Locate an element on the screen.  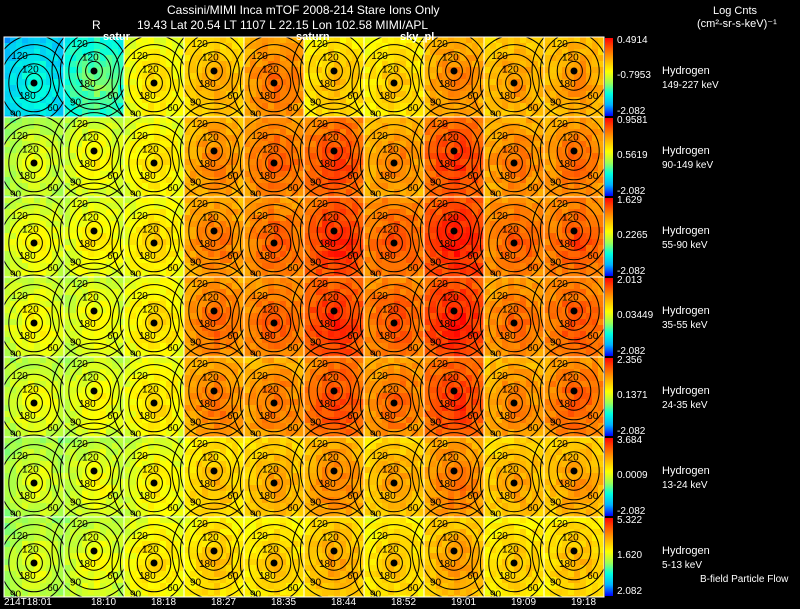
bfield-marker is located at coordinates (274, 163).